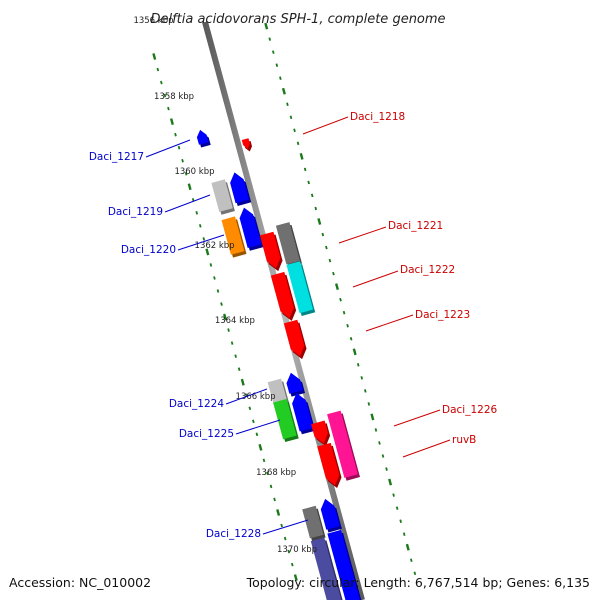 The image size is (600, 600). What do you see at coordinates (206, 434) in the screenshot?
I see `gene-label: Daci_1225` at bounding box center [206, 434].